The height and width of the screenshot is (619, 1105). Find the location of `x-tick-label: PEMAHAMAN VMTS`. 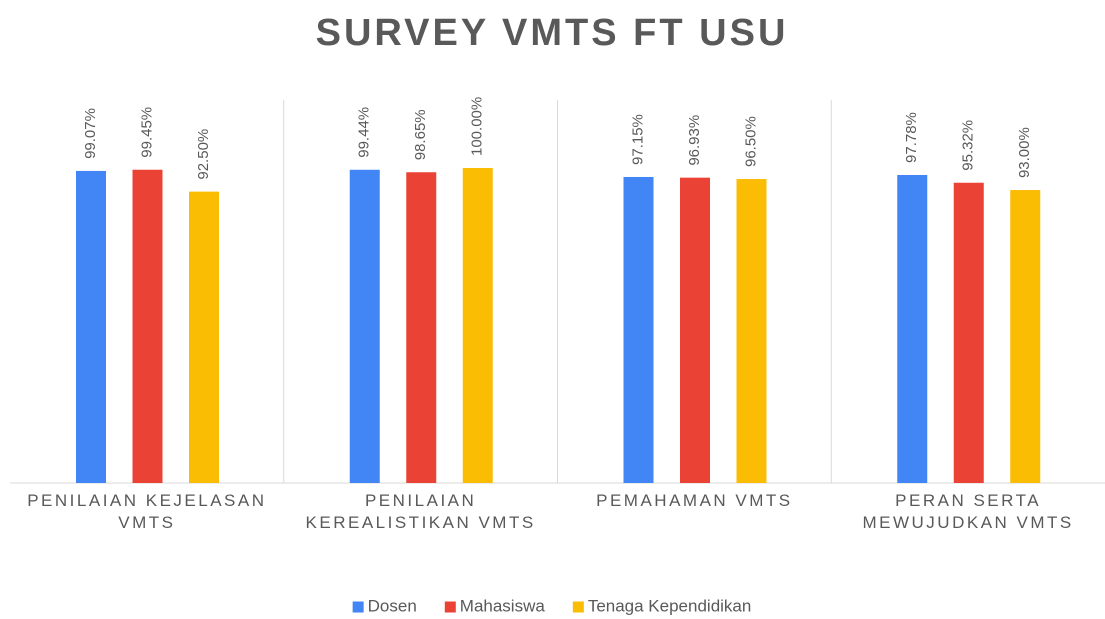

x-tick-label: PEMAHAMAN VMTS is located at coordinates (694, 500).